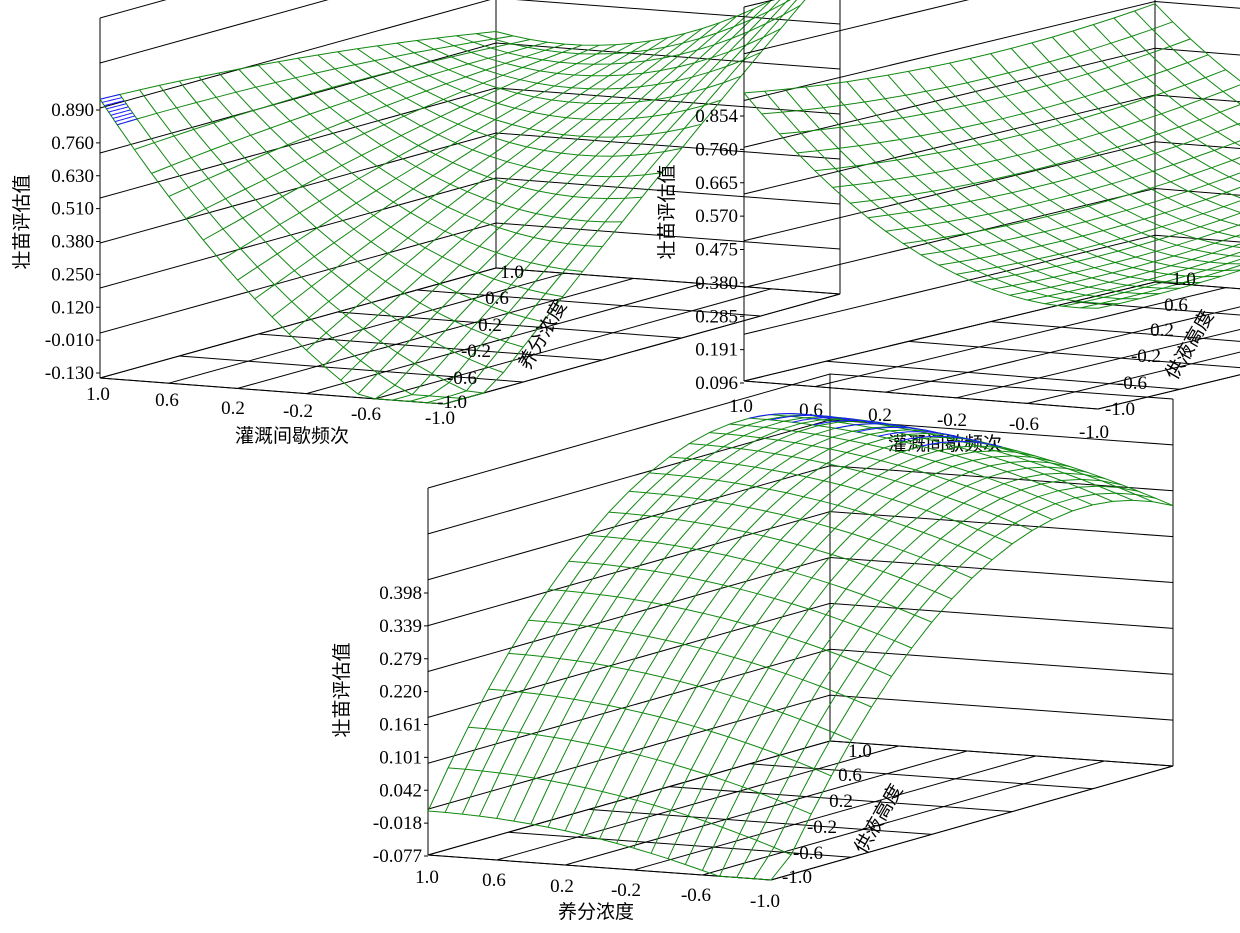 Image resolution: width=1240 pixels, height=933 pixels. I want to click on y-axis-label: 养分浓度, so click(542, 335).